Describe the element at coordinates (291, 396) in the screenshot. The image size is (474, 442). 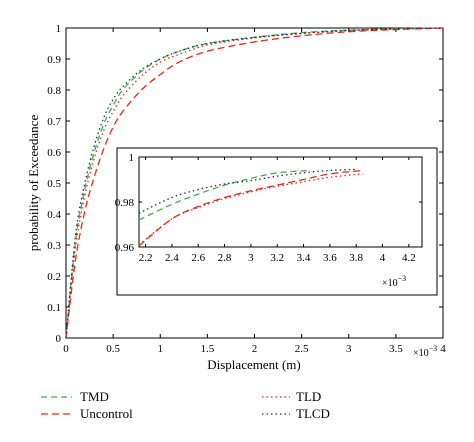
I see `legend-item-tld: TLD` at that location.